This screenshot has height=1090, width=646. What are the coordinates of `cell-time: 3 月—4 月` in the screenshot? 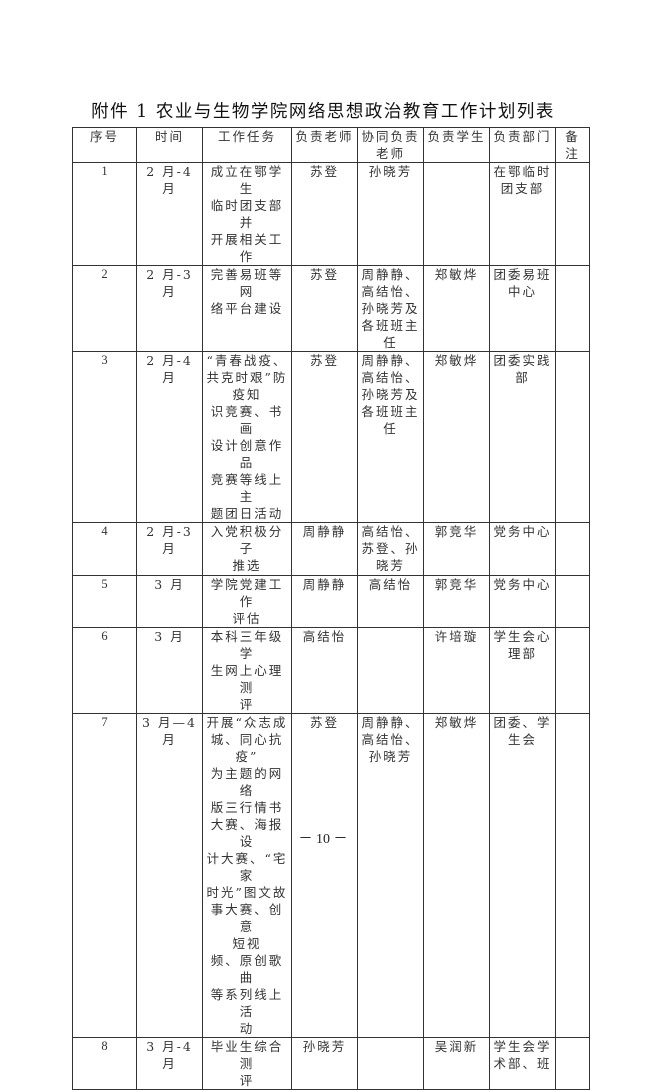 It's located at (169, 875).